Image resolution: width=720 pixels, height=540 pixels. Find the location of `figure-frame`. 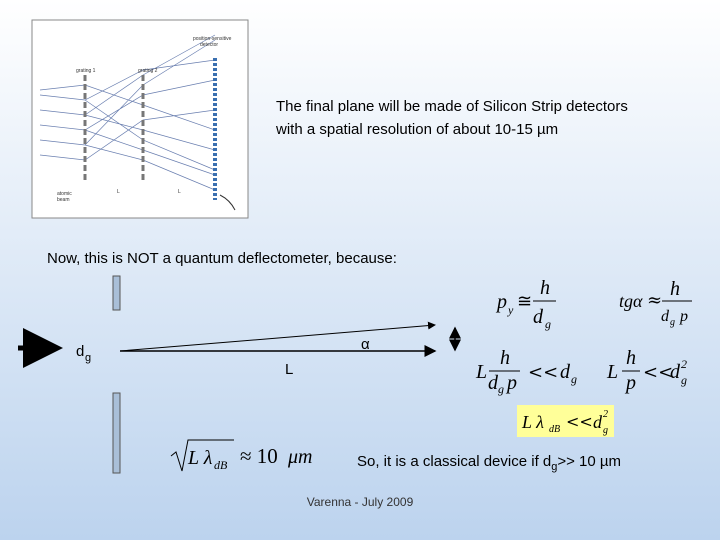

figure-frame is located at coordinates (140, 119).